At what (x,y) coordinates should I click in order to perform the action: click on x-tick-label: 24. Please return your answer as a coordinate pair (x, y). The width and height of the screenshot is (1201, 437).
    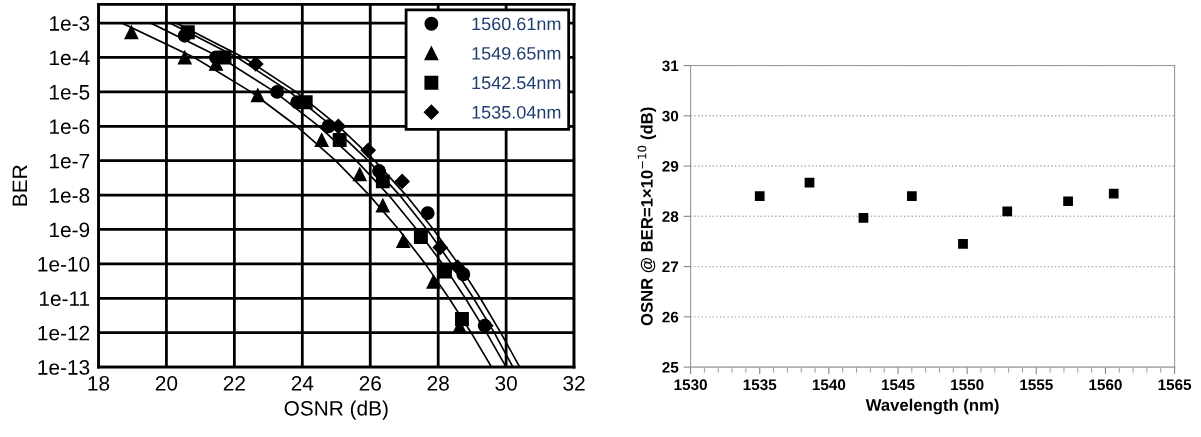
    Looking at the image, I should click on (302, 383).